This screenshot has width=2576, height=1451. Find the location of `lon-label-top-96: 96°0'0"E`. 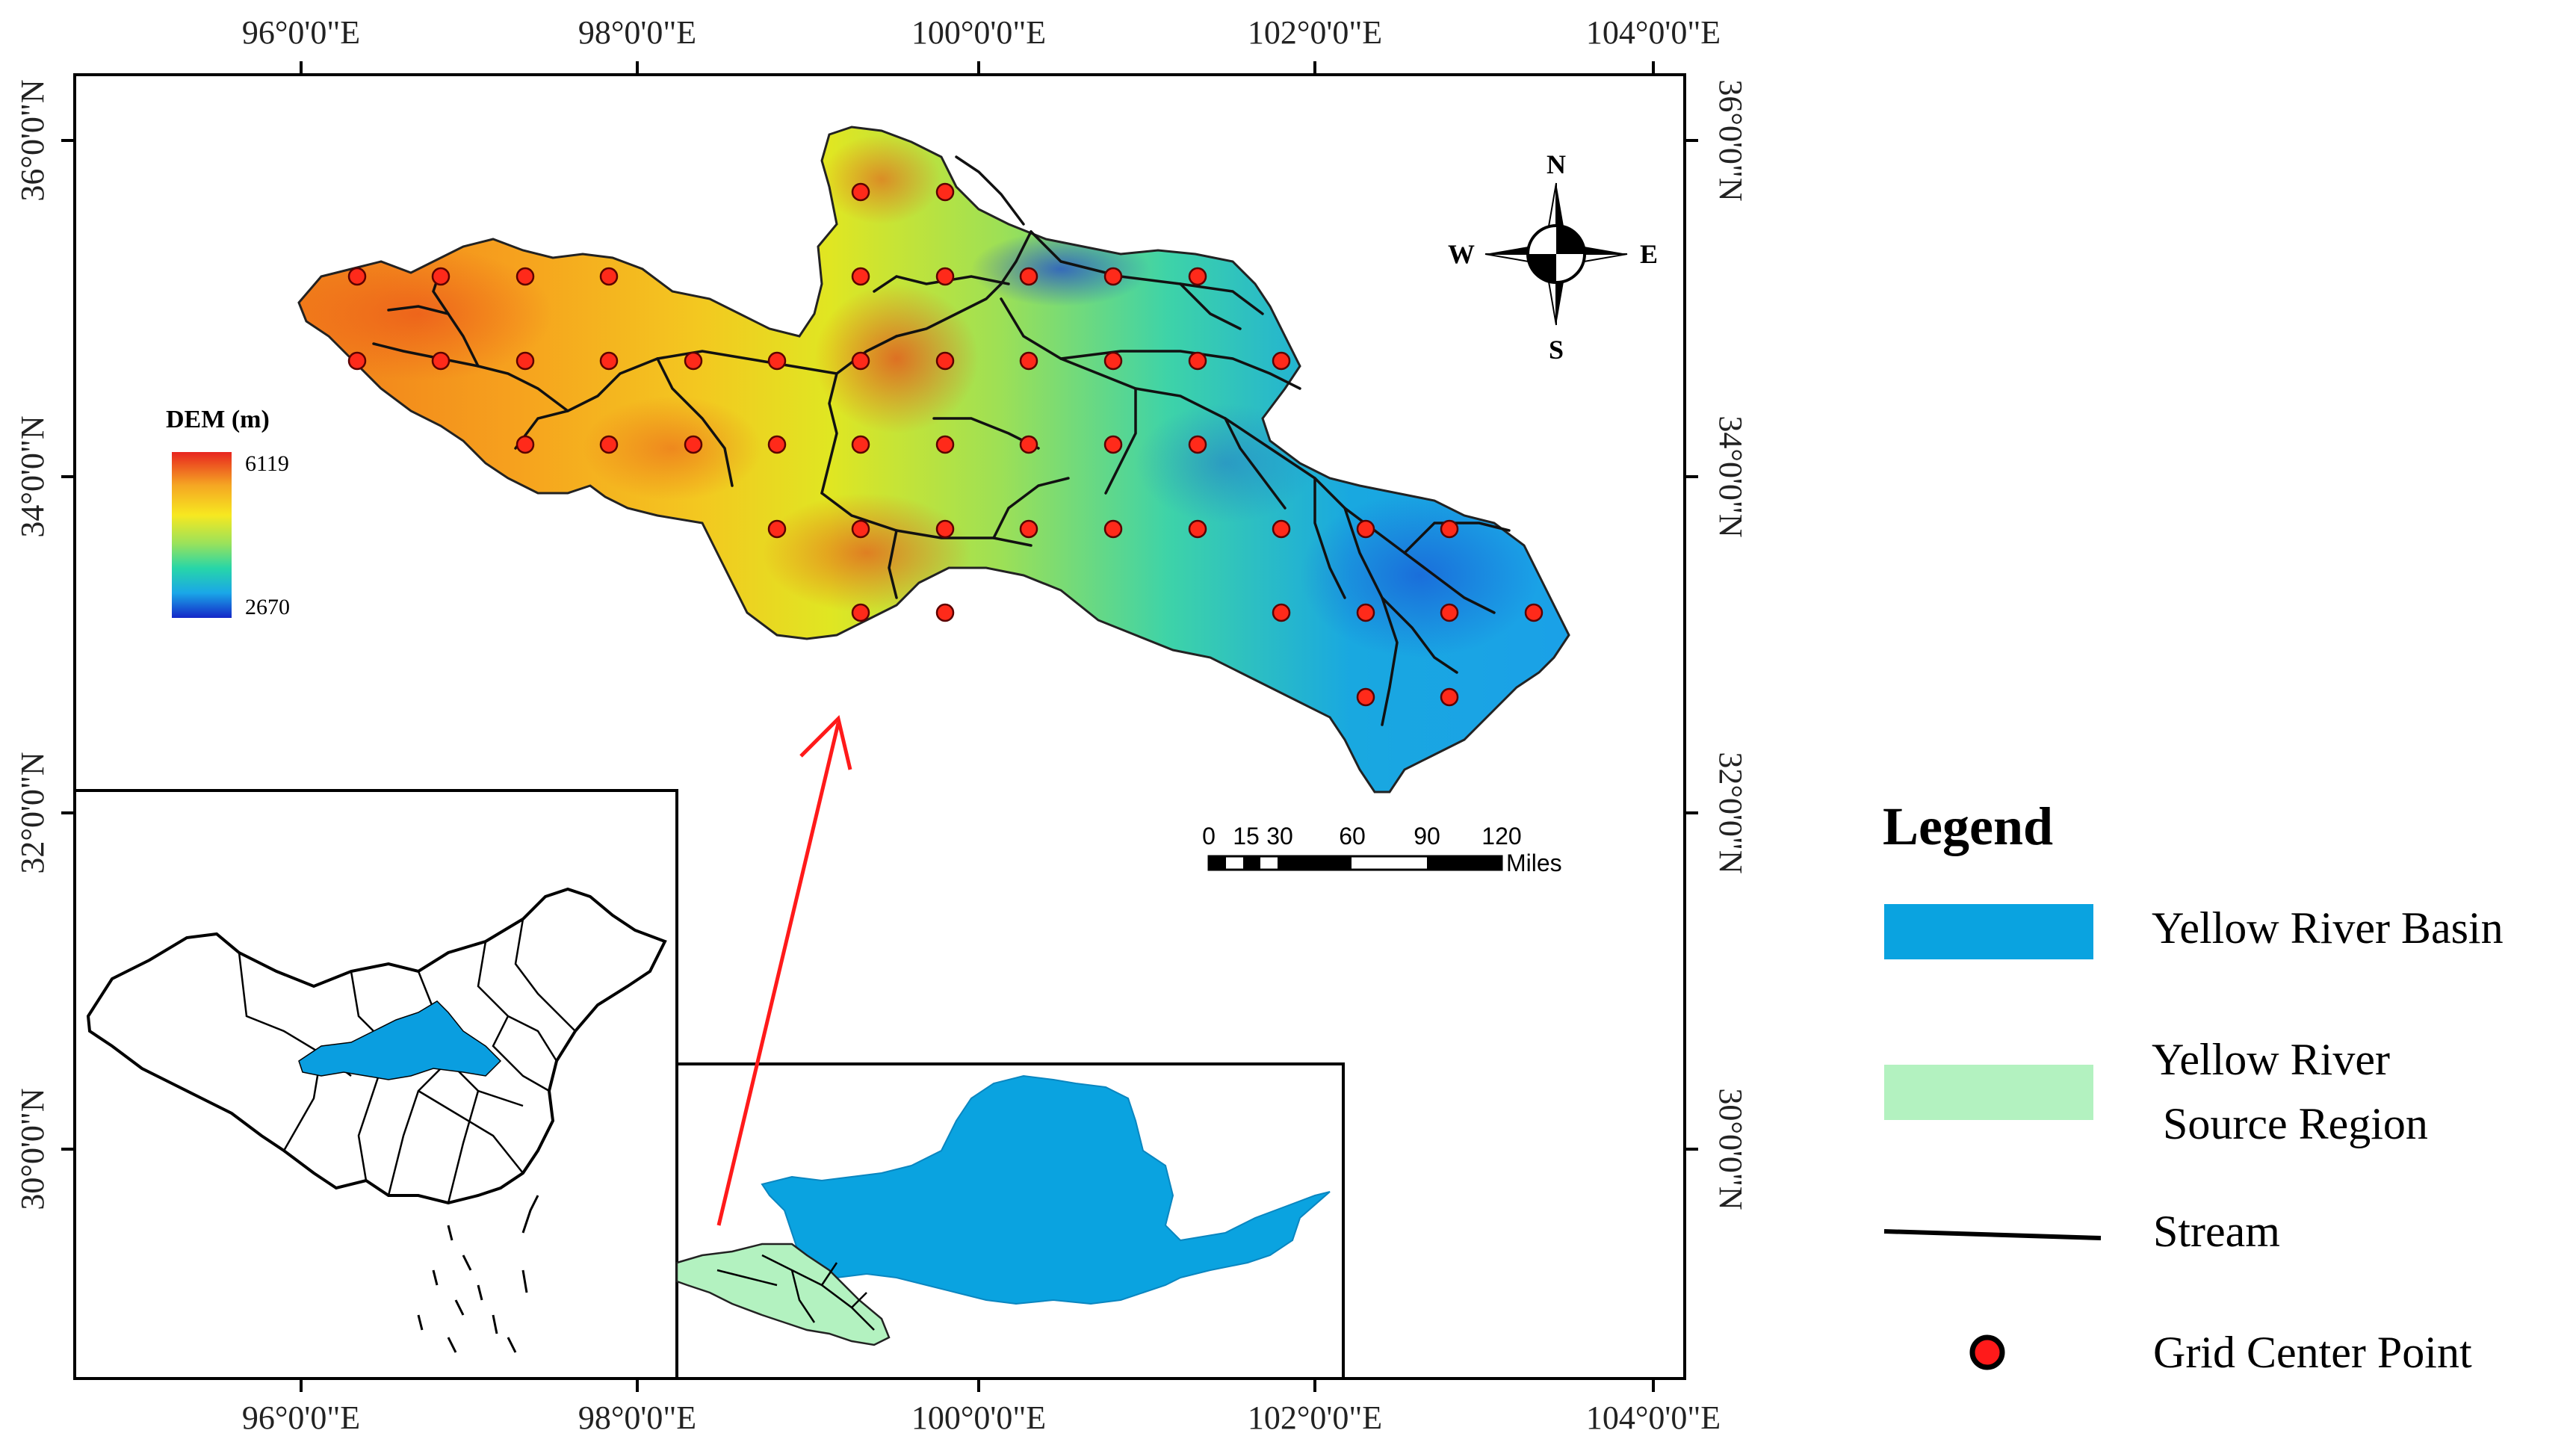

lon-label-top-96: 96°0'0"E is located at coordinates (301, 33).